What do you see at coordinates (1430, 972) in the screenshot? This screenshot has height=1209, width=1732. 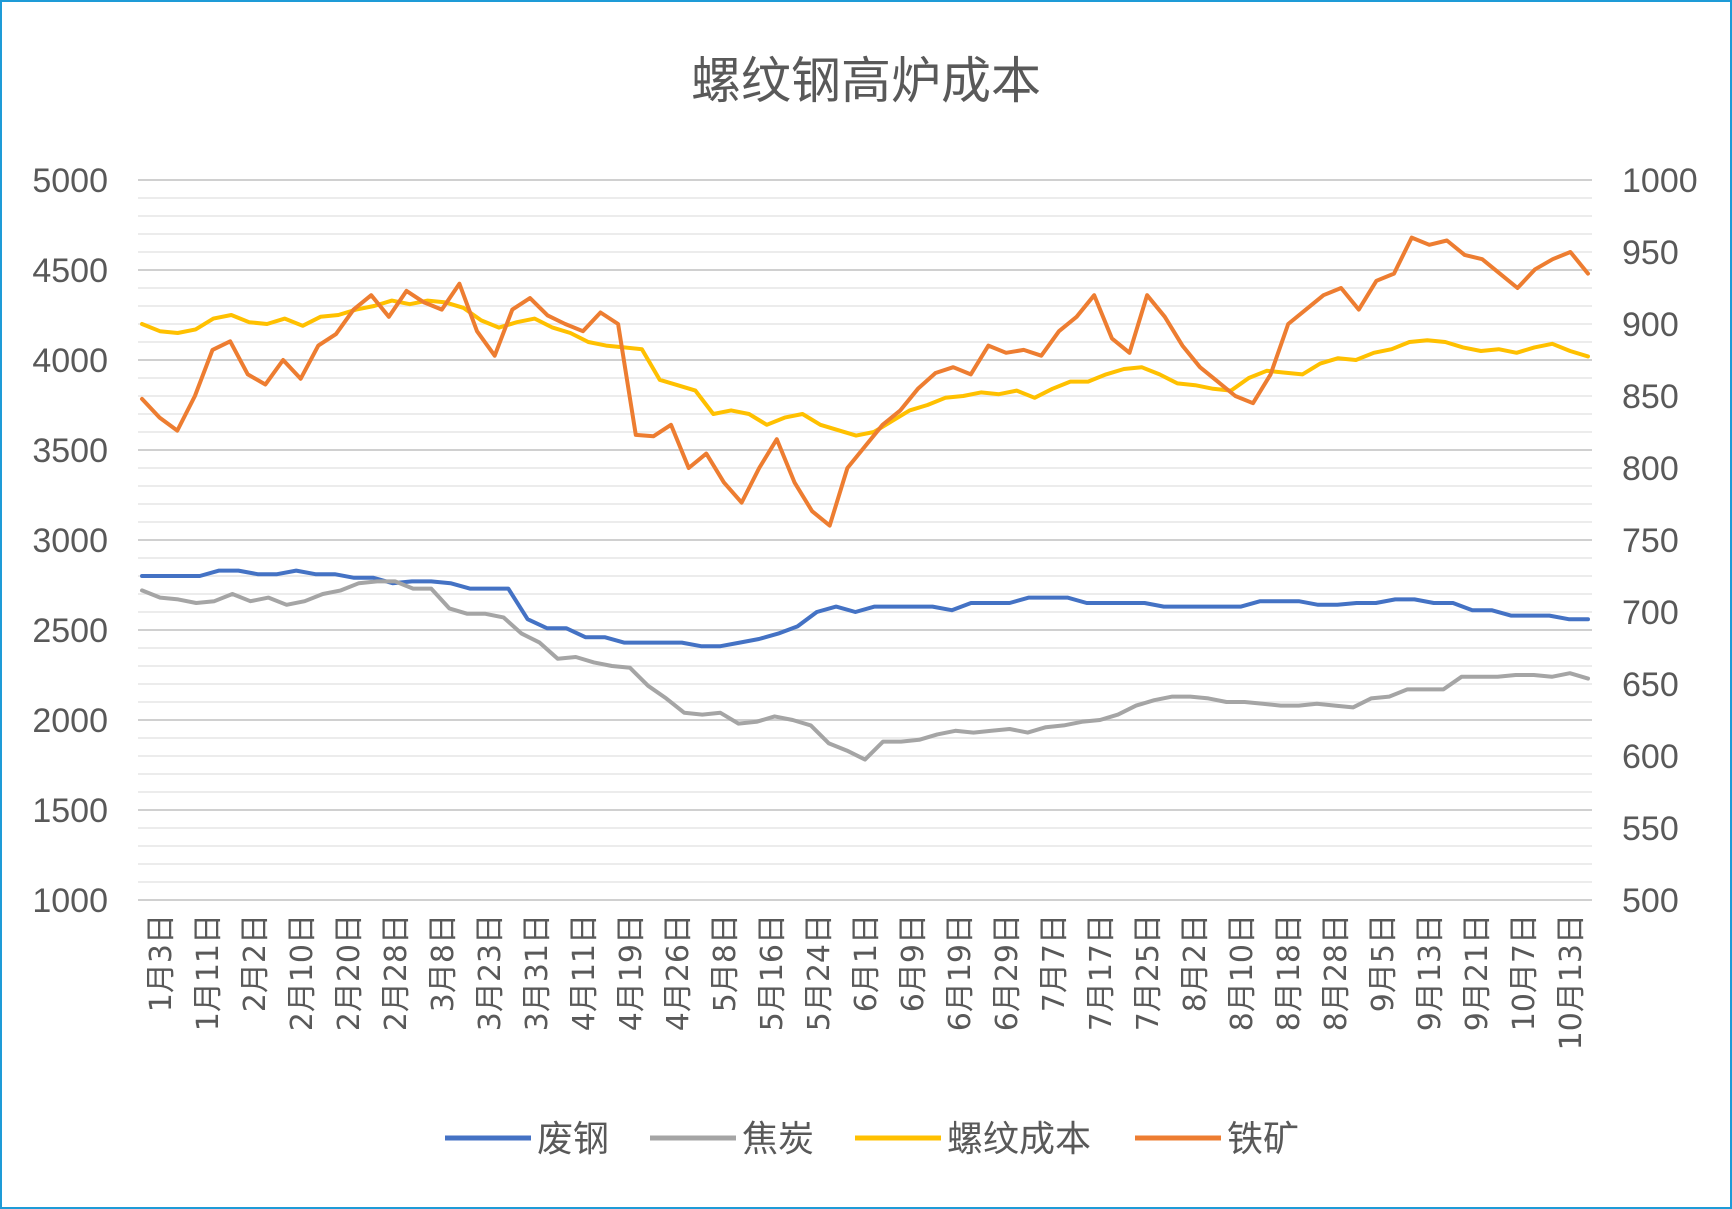 I see `x-tick-label: 9月13日` at bounding box center [1430, 972].